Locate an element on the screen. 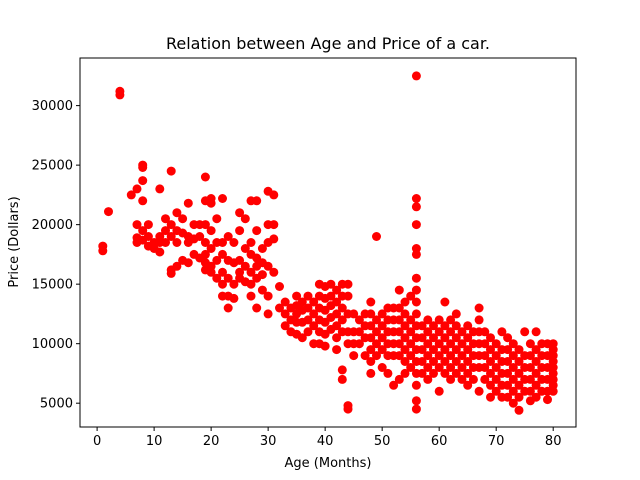 This screenshot has width=640, height=480. x-tick-label: 10 is located at coordinates (154, 441).